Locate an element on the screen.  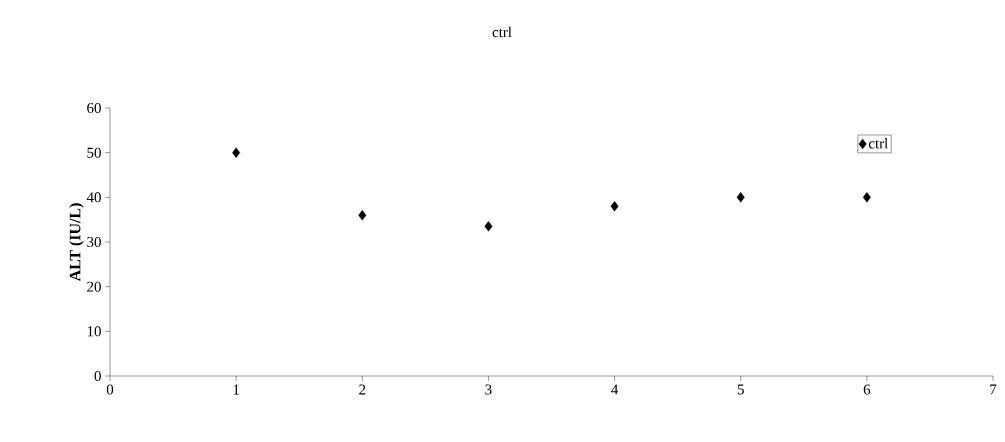
y-tick-label: 30 is located at coordinates (94, 242).